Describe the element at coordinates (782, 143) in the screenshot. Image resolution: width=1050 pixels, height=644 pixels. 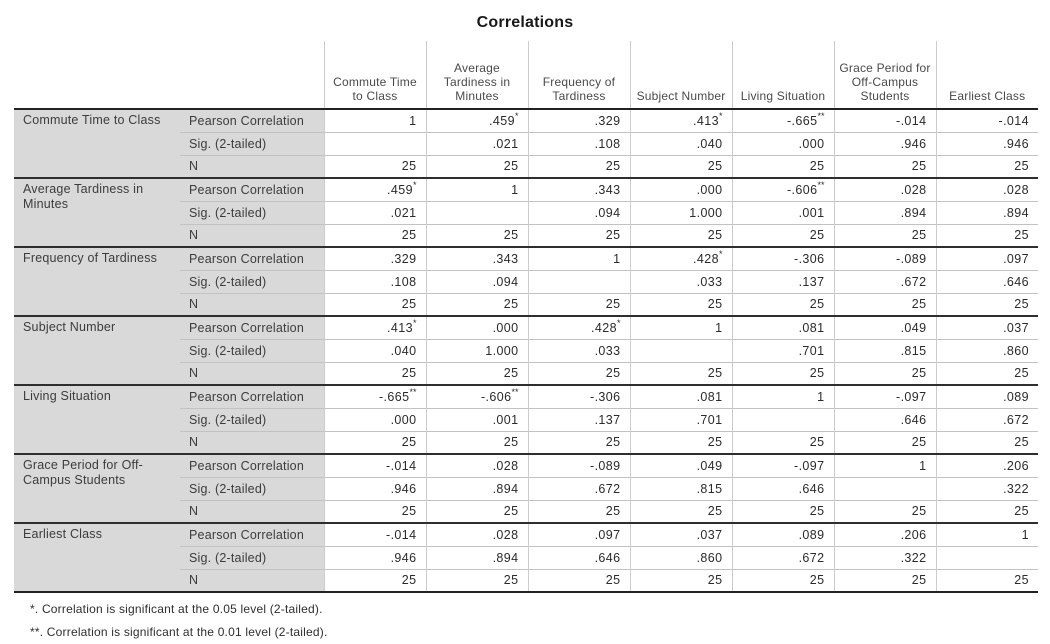
I see `cell-sig: .000` at that location.